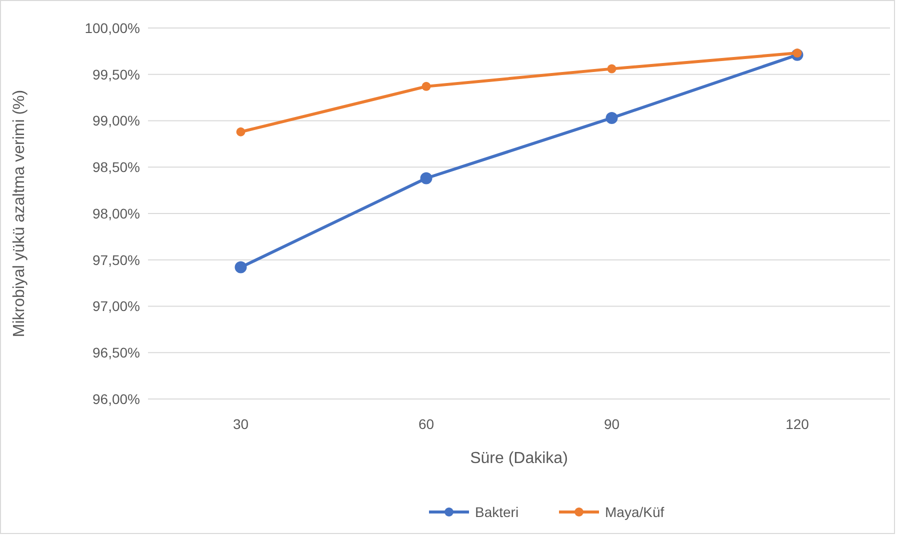  I want to click on x-tick-label: 30, so click(240, 424).